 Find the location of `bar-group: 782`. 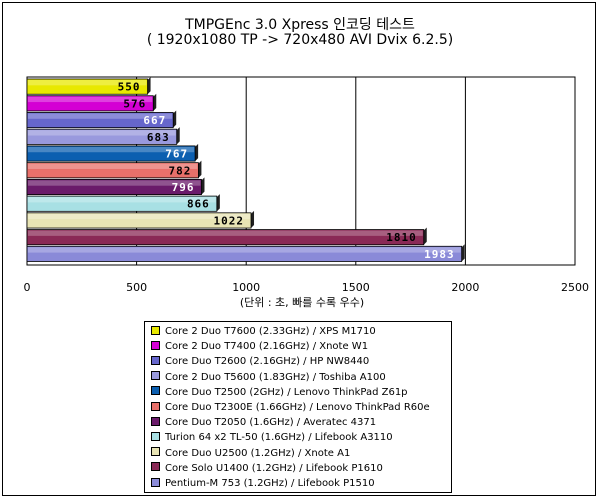

bar-group: 782 is located at coordinates (114, 169).